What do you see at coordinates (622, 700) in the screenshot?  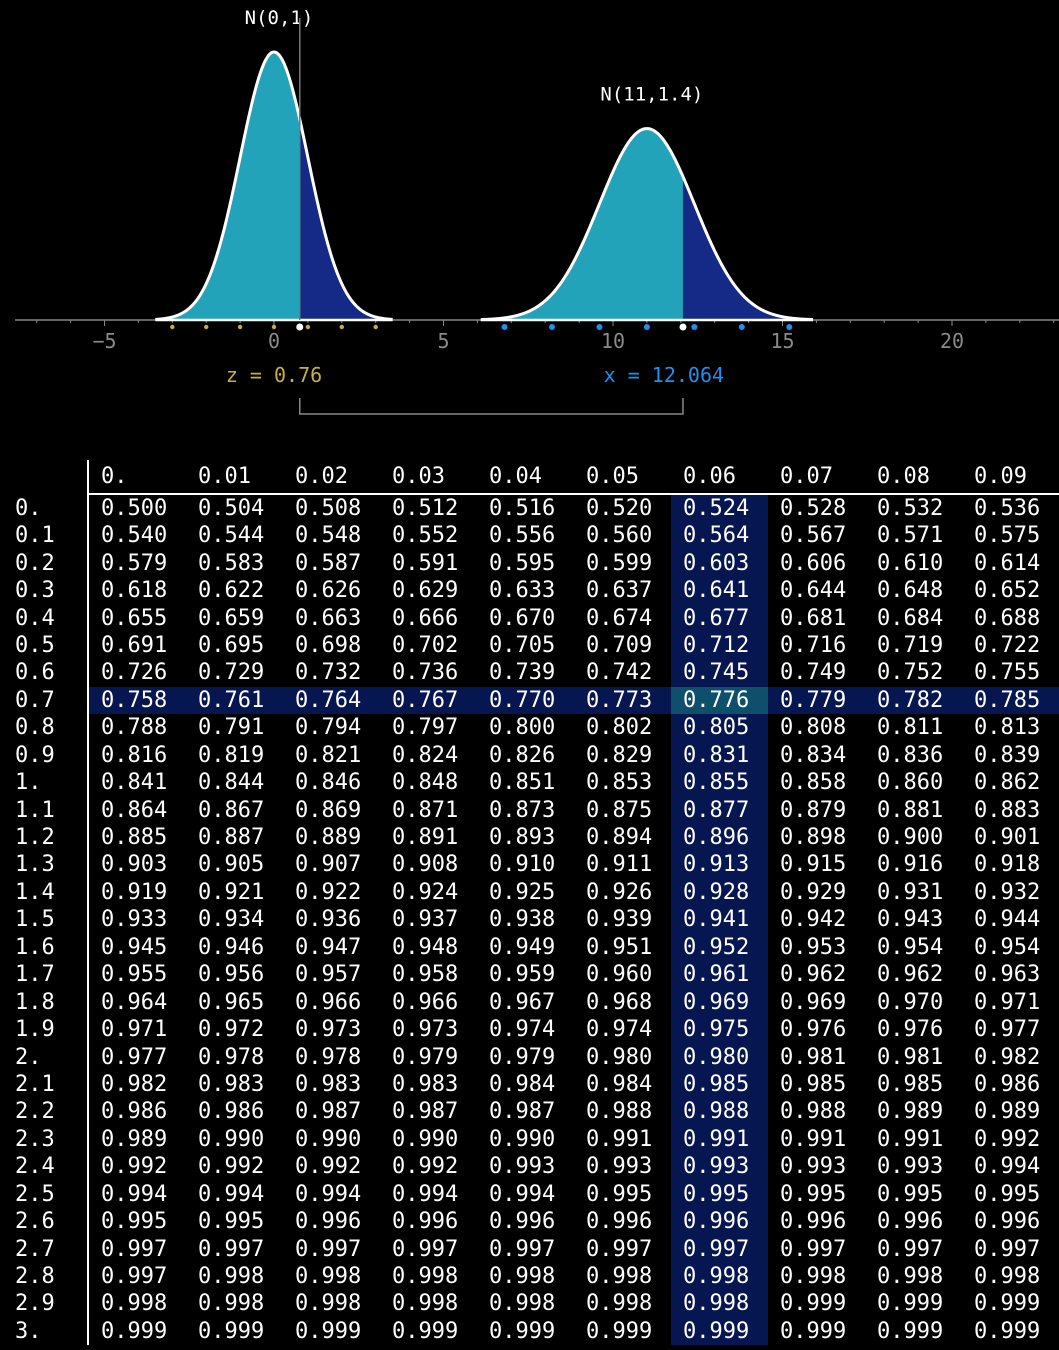 I see `table-cell: 0.773` at bounding box center [622, 700].